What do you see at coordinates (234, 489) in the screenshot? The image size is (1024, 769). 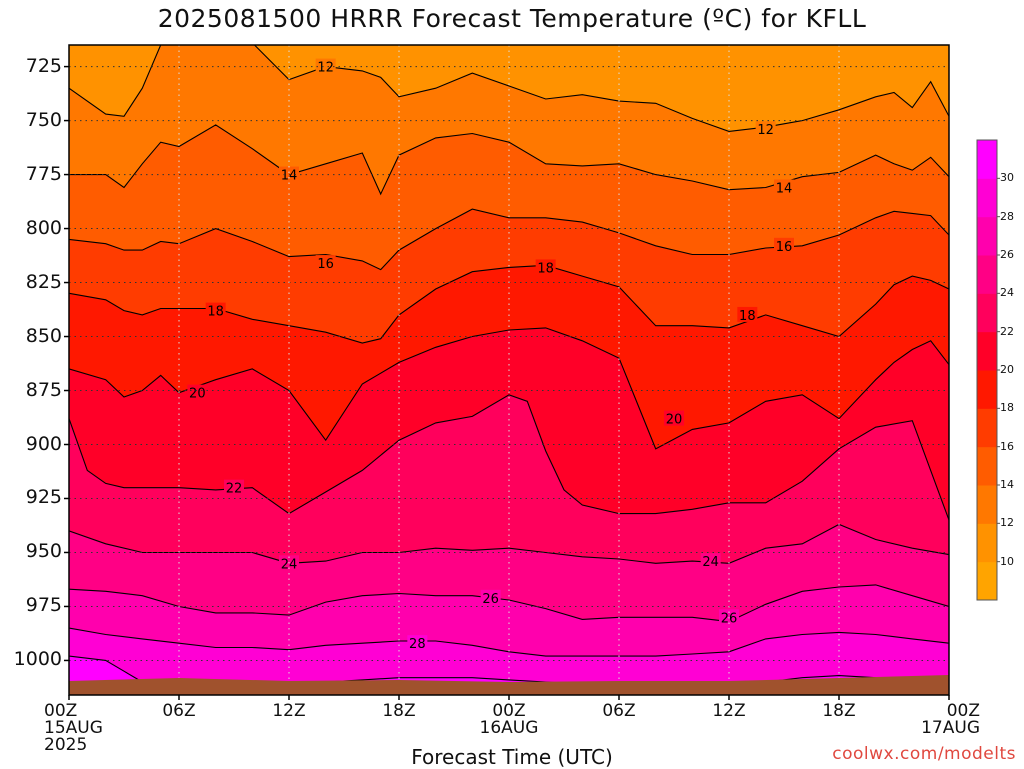 I see `contour-label: 22` at bounding box center [234, 489].